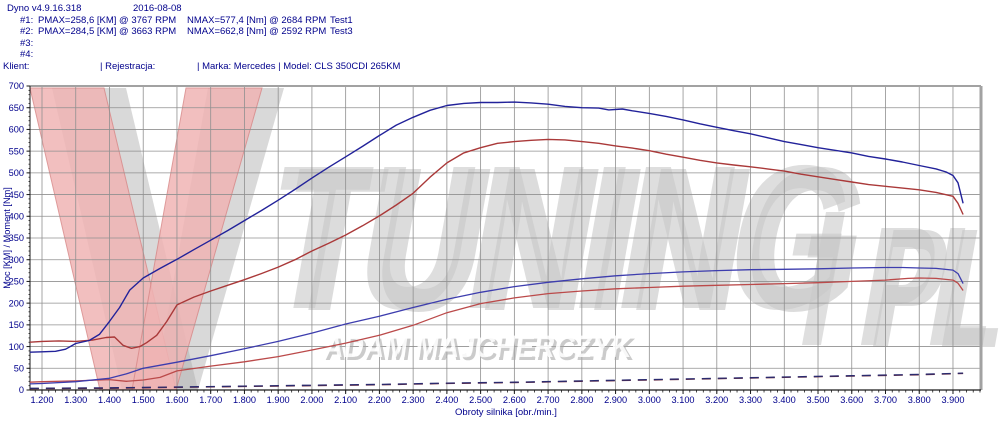  I want to click on svg-text: 2.900, so click(615, 400).